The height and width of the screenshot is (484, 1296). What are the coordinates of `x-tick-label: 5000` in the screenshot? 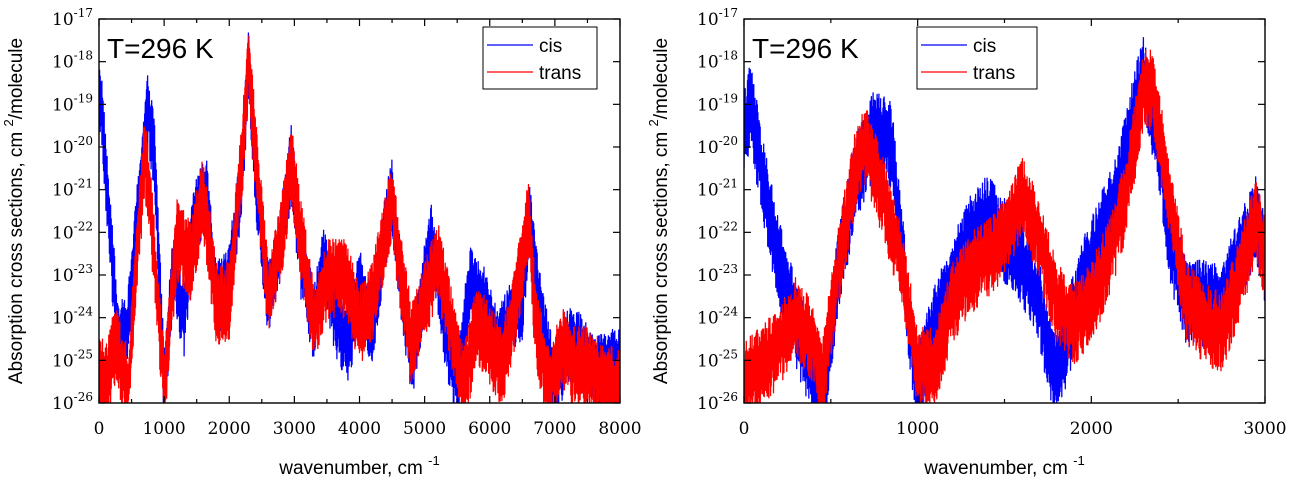 It's located at (424, 429).